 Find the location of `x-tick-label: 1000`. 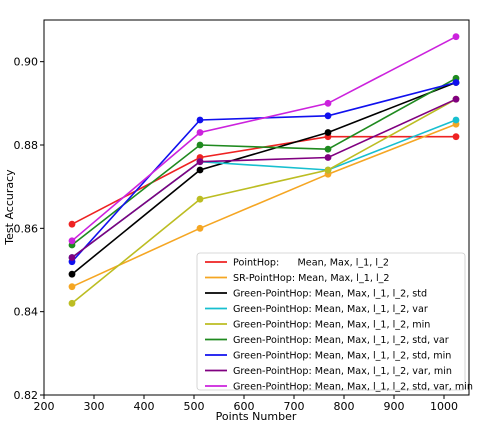

x-tick-label: 1000 is located at coordinates (444, 406).